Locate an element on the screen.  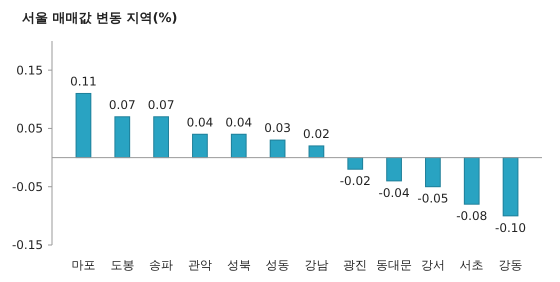
x-tick-label: 광진 is located at coordinates (355, 265).